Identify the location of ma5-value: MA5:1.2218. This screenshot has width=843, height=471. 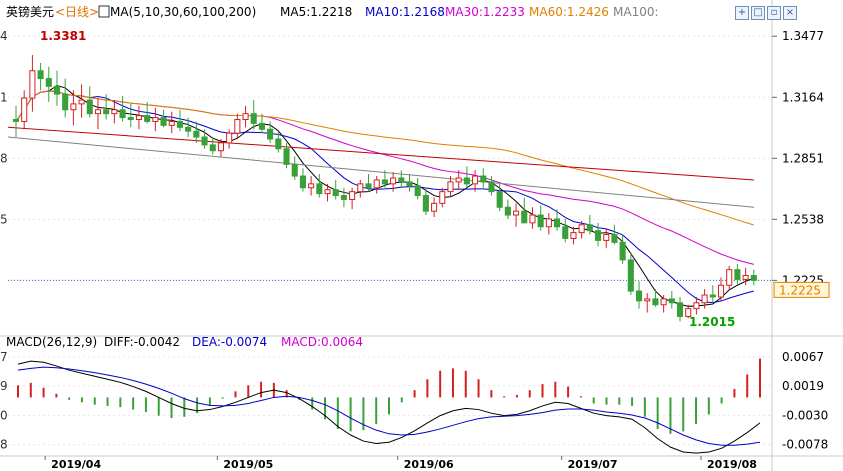
(316, 12).